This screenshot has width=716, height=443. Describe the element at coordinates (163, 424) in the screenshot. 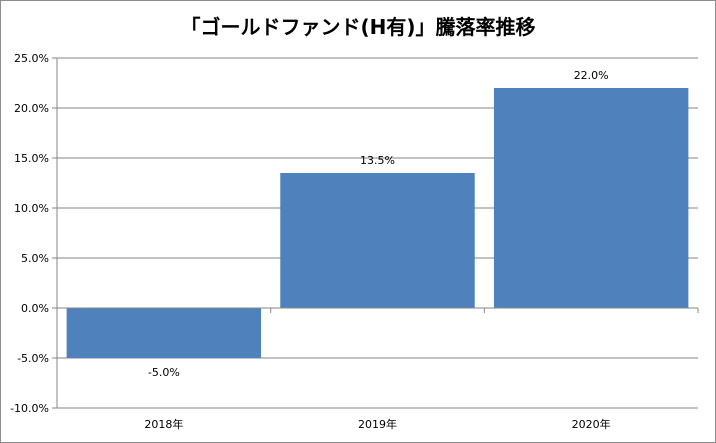

I see `x-tick-label-0: 2018年` at that location.